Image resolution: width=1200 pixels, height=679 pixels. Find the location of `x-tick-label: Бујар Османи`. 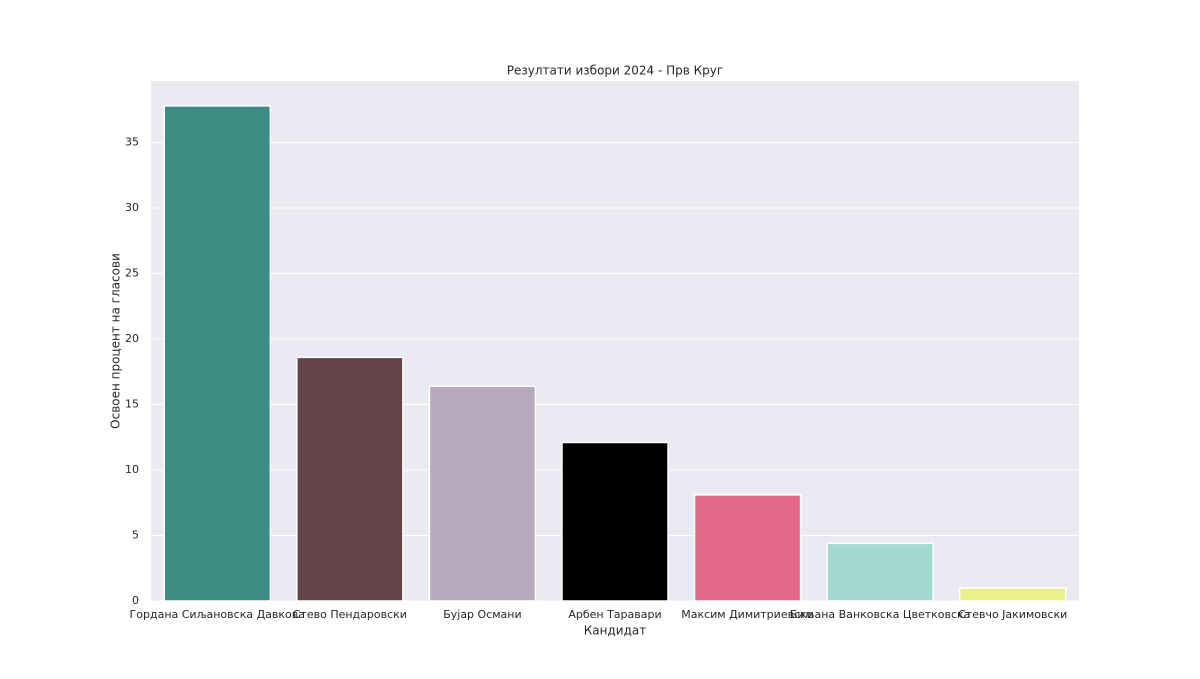

x-tick-label: Бујар Османи is located at coordinates (482, 614).